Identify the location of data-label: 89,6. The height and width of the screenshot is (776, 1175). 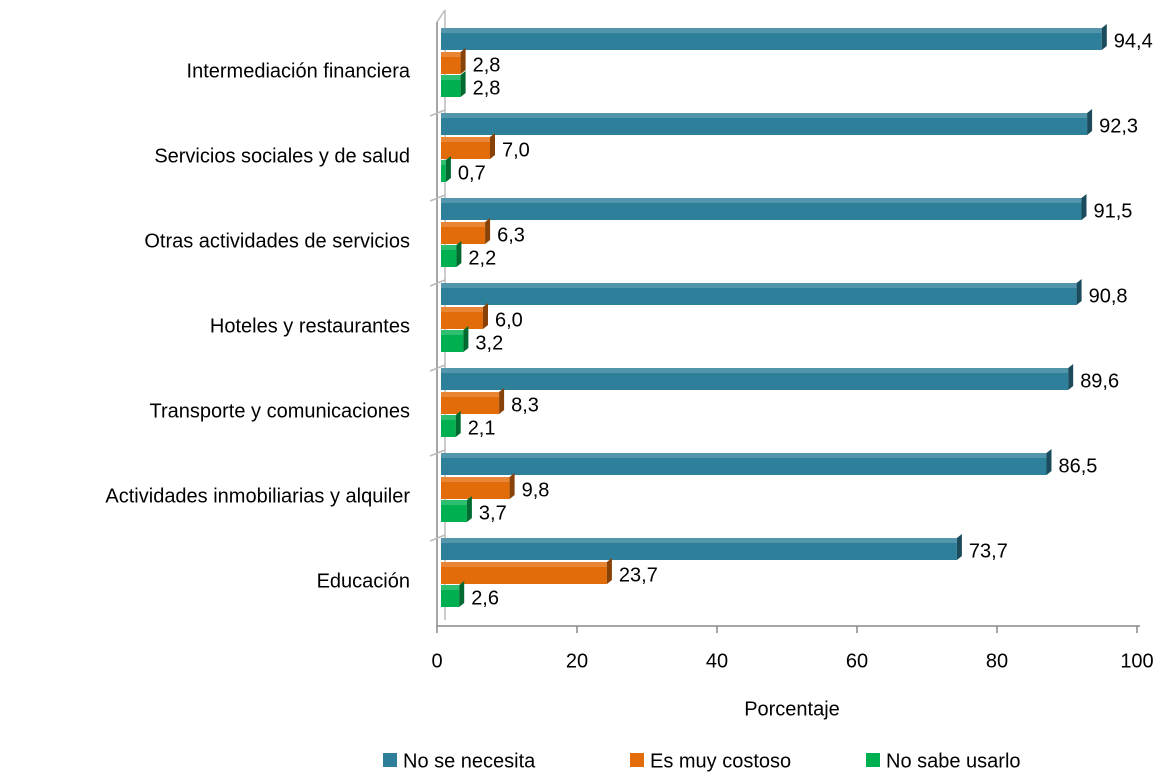
(1099, 381).